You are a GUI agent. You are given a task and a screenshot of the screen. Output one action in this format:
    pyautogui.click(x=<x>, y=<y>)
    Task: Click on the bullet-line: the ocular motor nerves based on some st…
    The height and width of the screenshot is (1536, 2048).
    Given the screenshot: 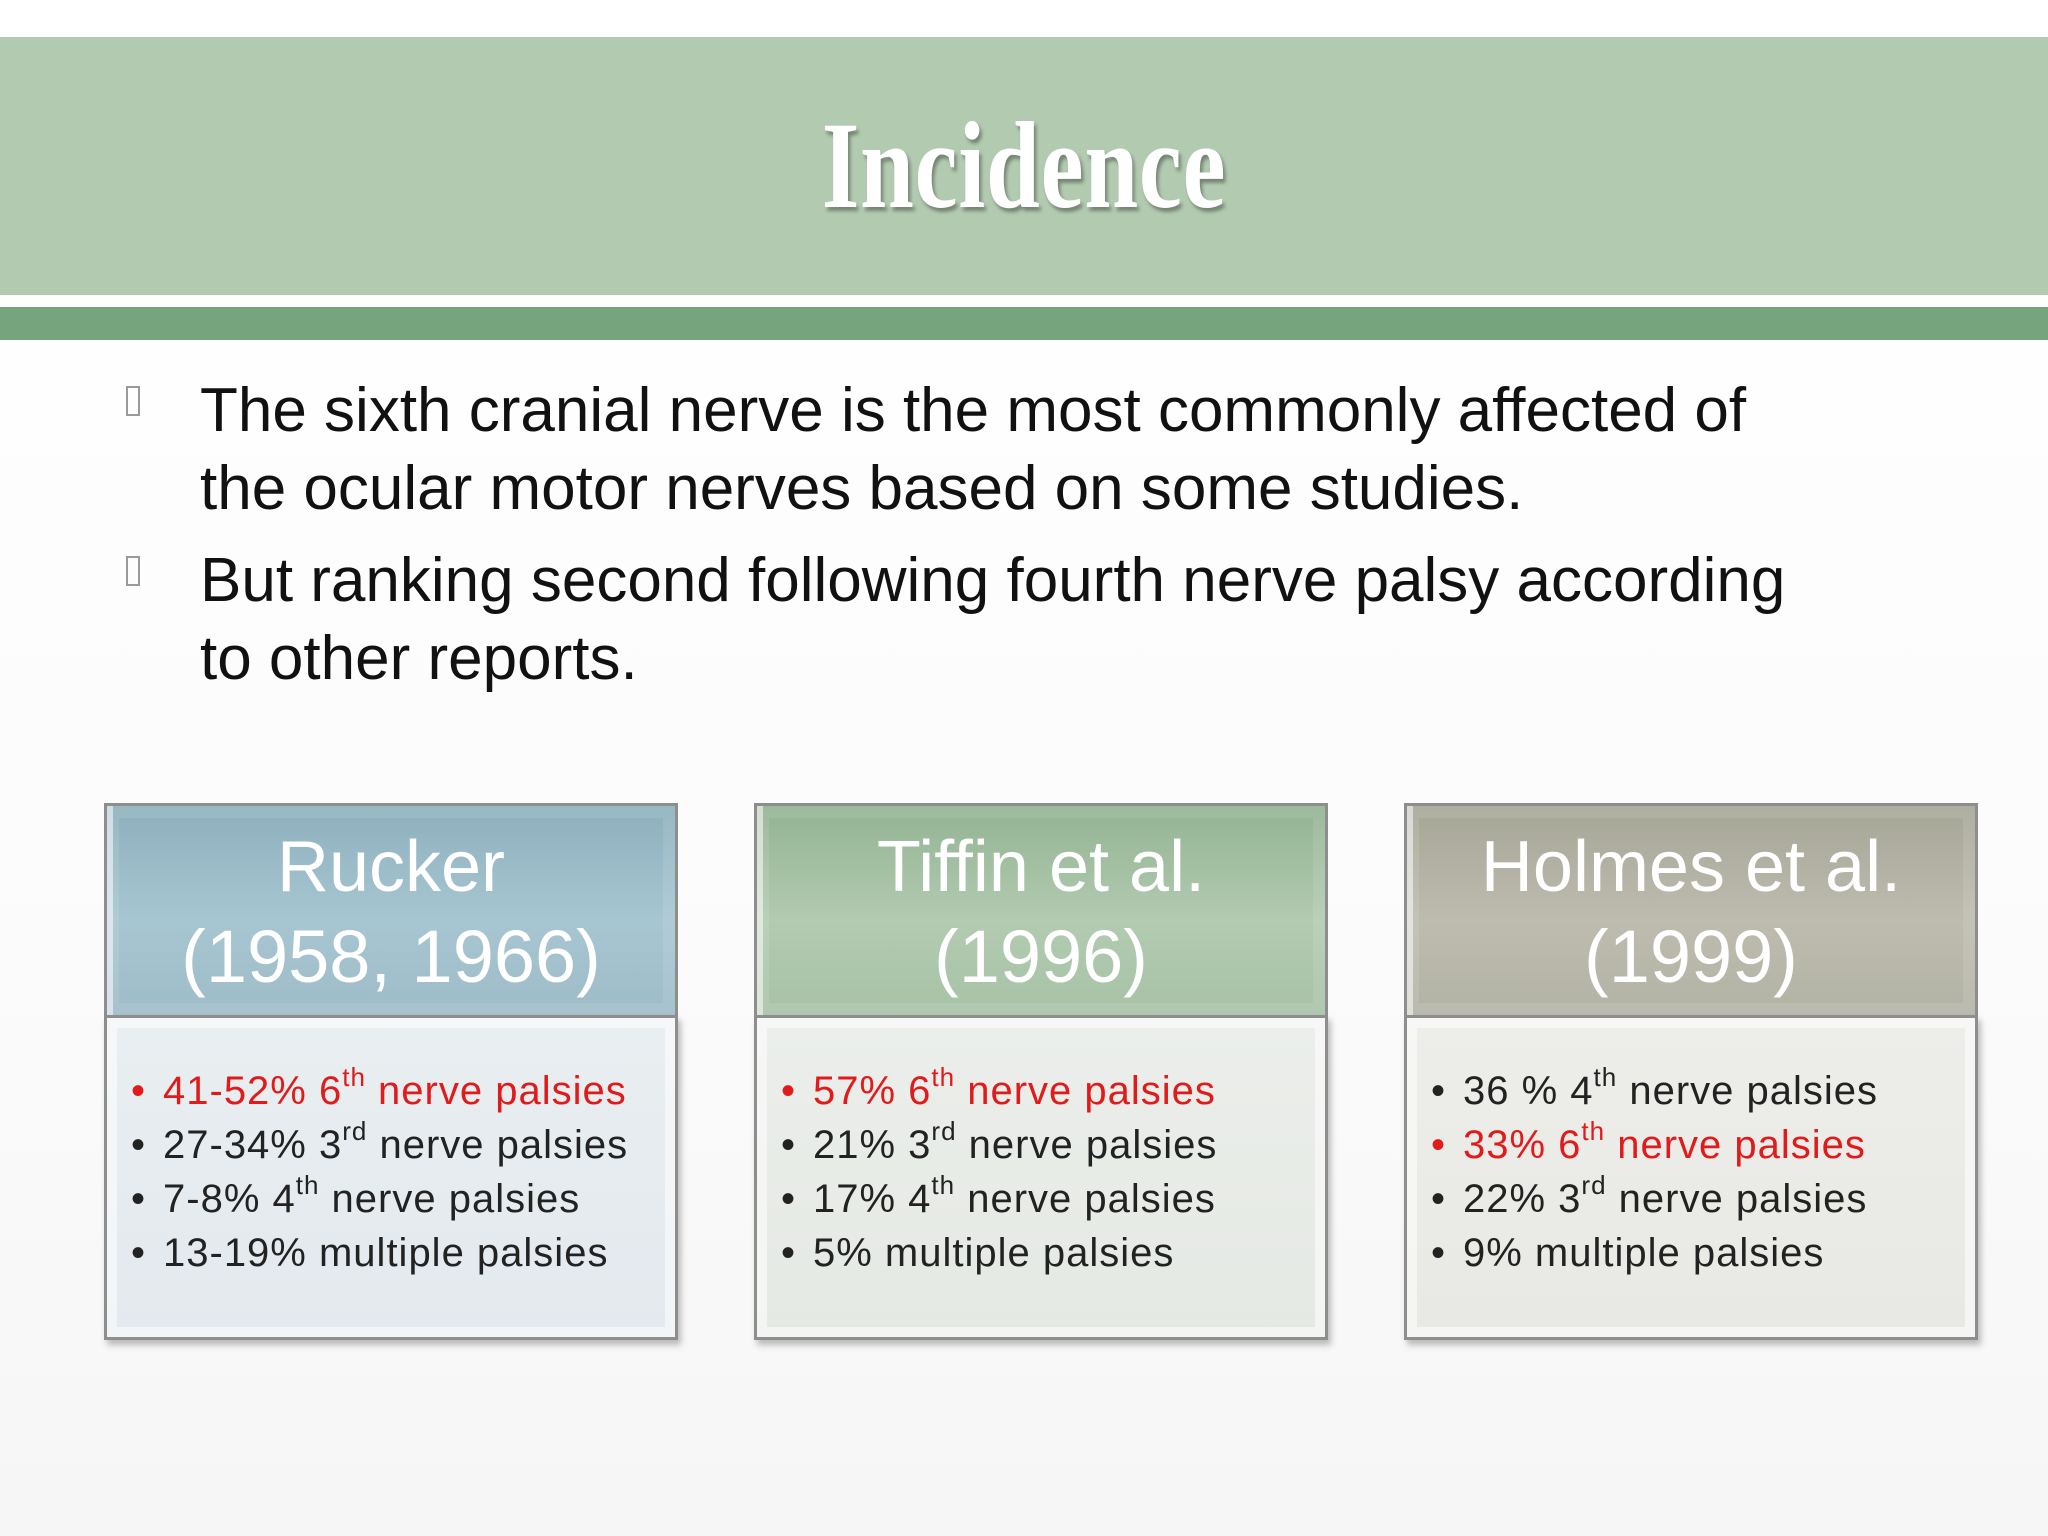 What is the action you would take?
    pyautogui.click(x=862, y=488)
    